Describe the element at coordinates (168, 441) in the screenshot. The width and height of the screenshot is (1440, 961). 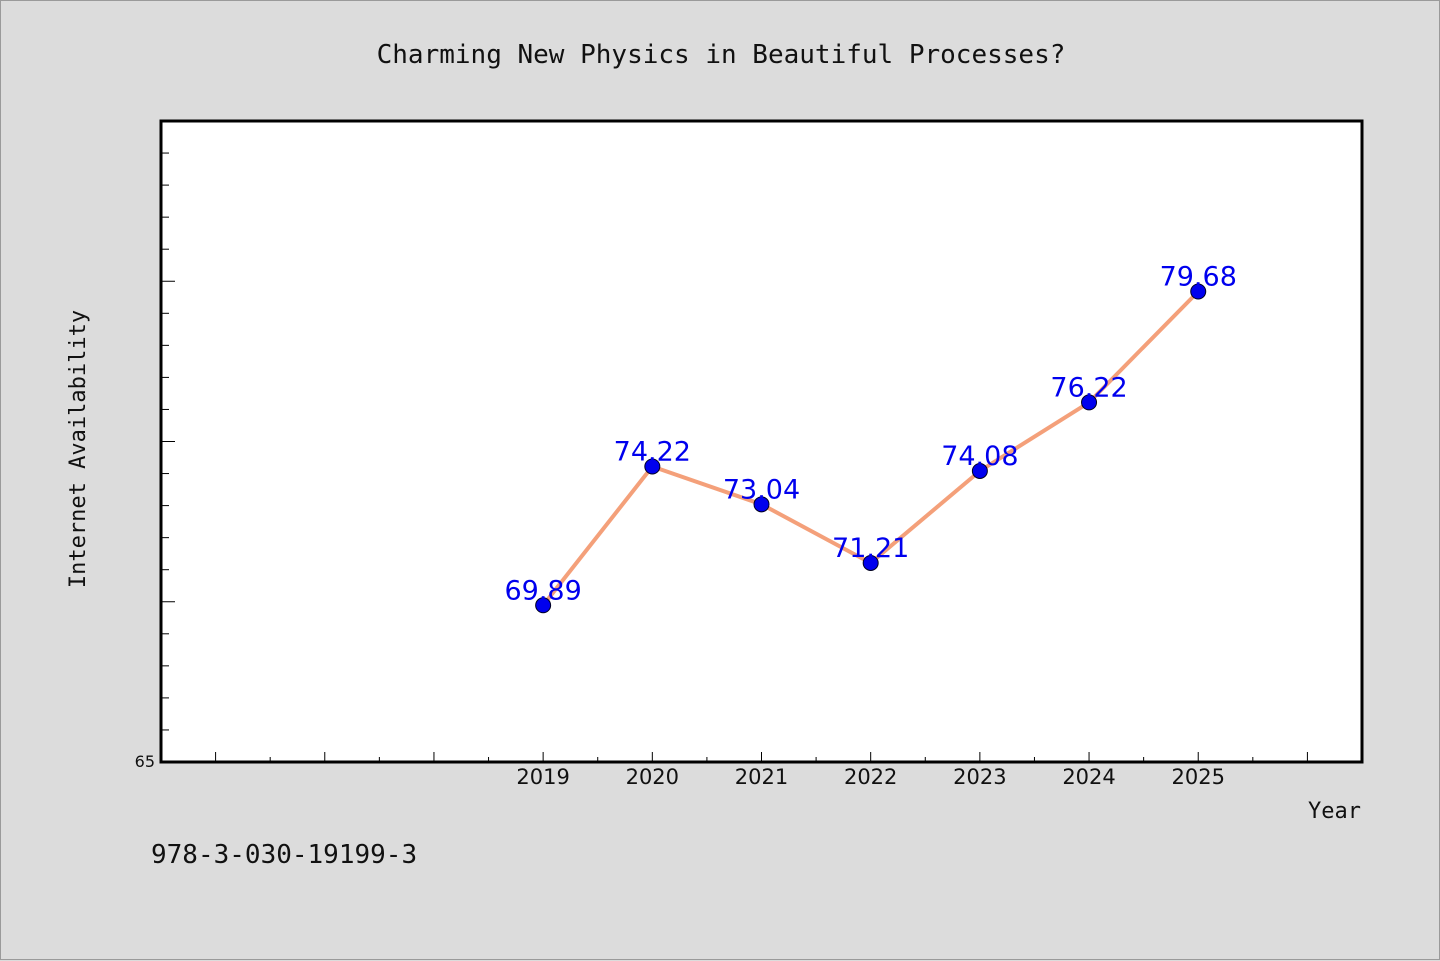
I see `y-axis-ticks` at that location.